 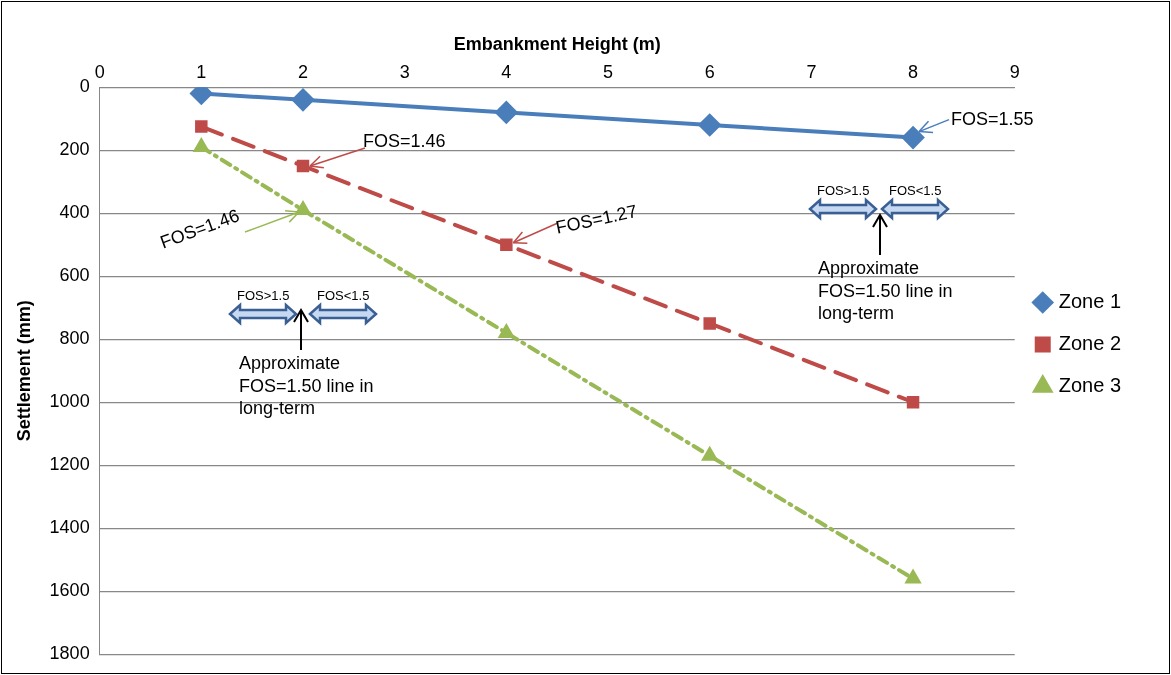 I want to click on annotation: FOS=1.46, so click(x=404, y=141).